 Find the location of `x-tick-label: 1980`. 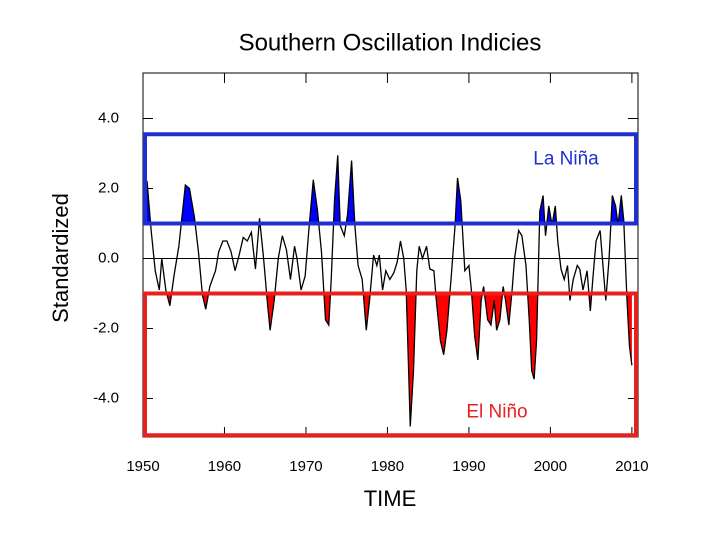

x-tick-label: 1980 is located at coordinates (387, 466).